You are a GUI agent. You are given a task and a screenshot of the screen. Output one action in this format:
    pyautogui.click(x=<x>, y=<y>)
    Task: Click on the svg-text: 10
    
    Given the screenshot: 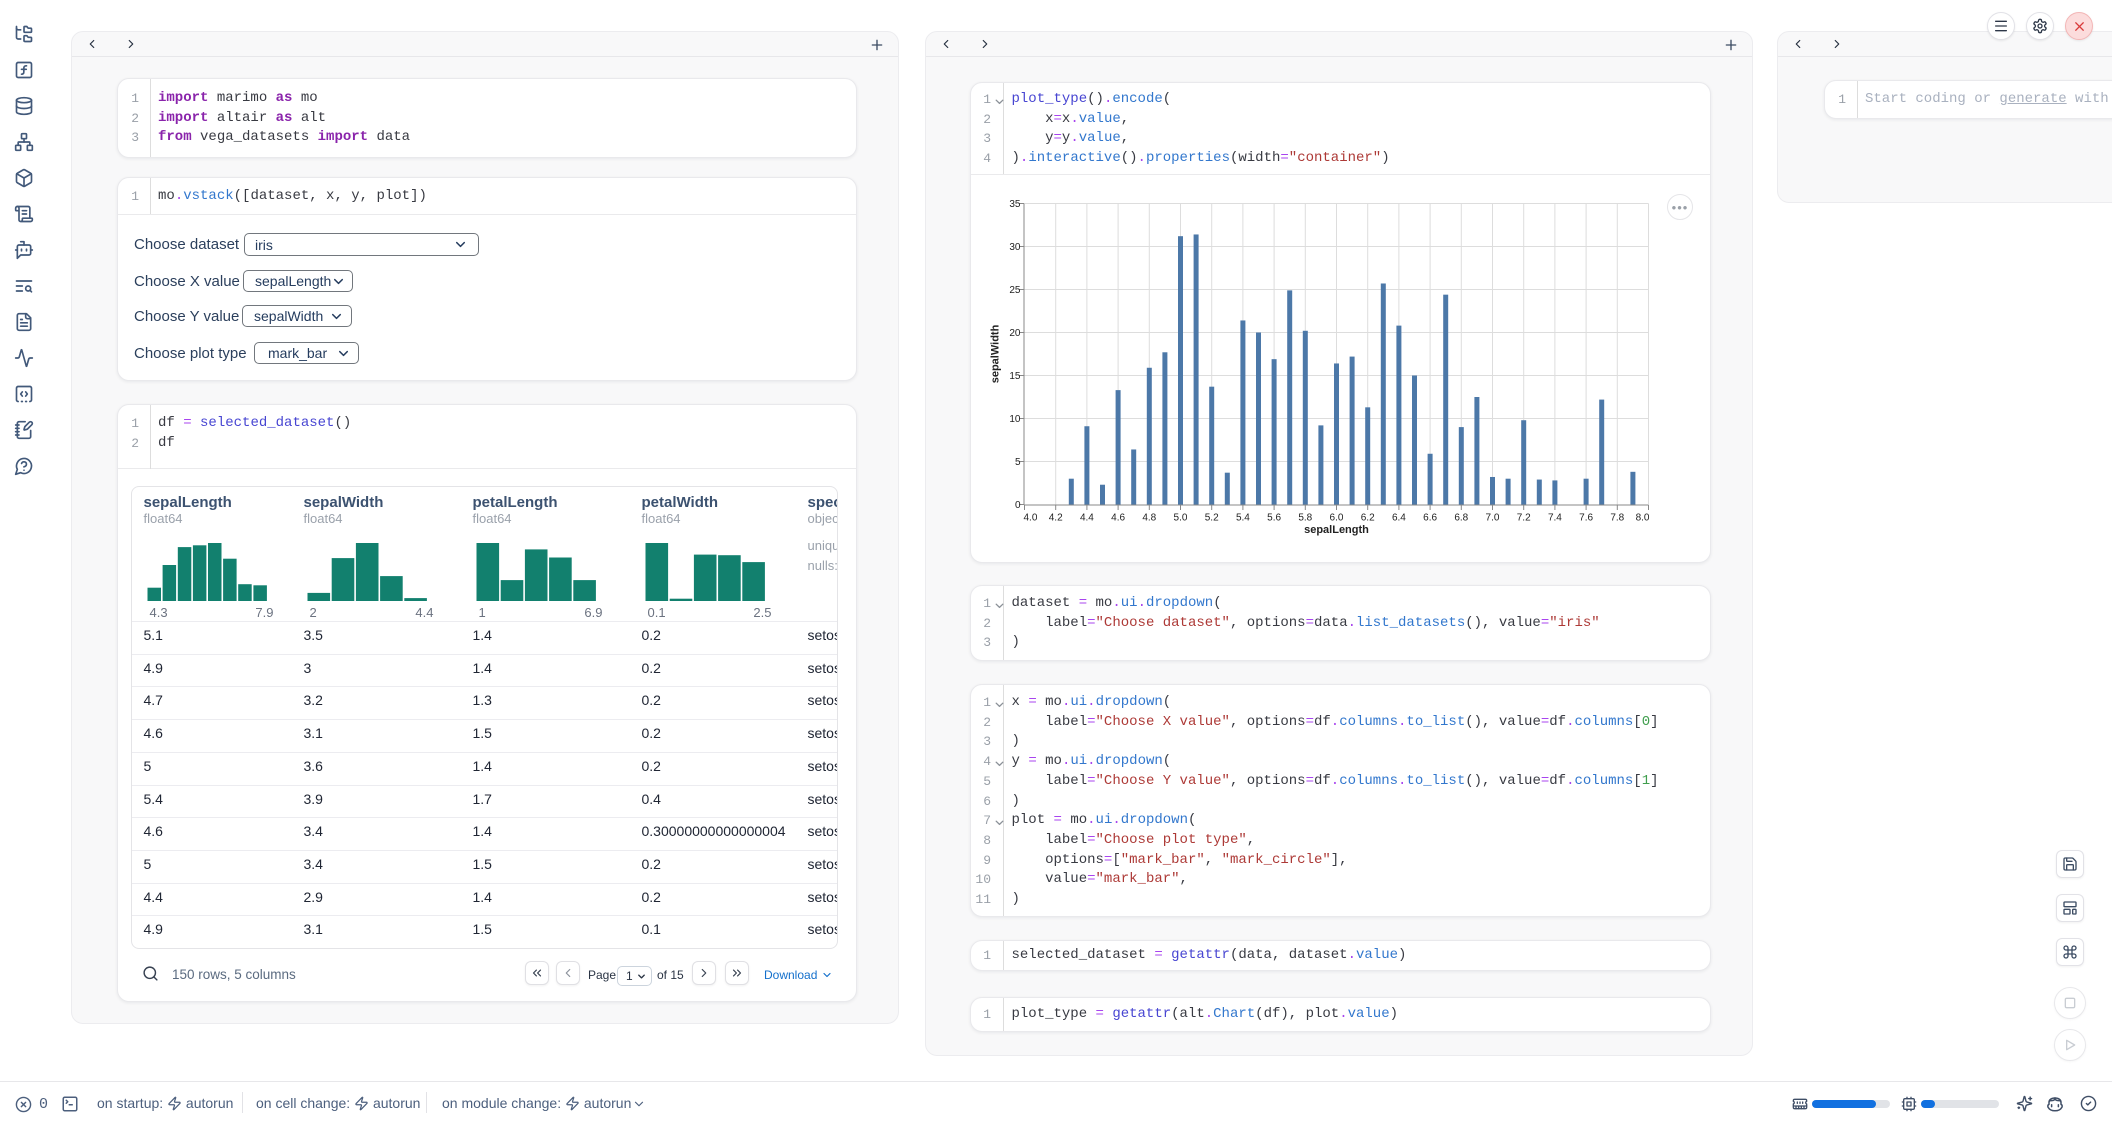 What is the action you would take?
    pyautogui.click(x=1015, y=419)
    